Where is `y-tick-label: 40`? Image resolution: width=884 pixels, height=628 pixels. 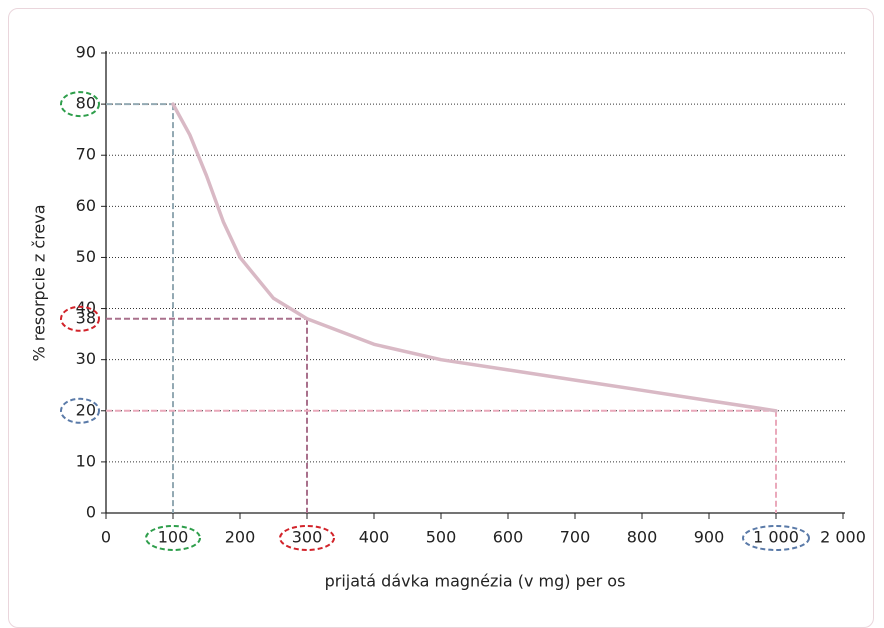 y-tick-label: 40 is located at coordinates (86, 307).